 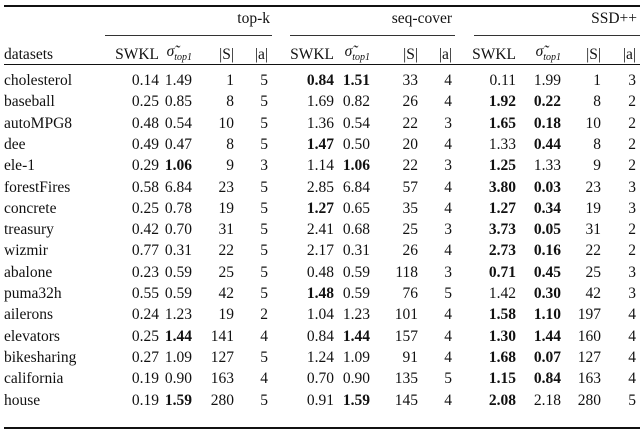 I want to click on column-header-sigma-top1: σ̃top1, so click(x=356, y=55).